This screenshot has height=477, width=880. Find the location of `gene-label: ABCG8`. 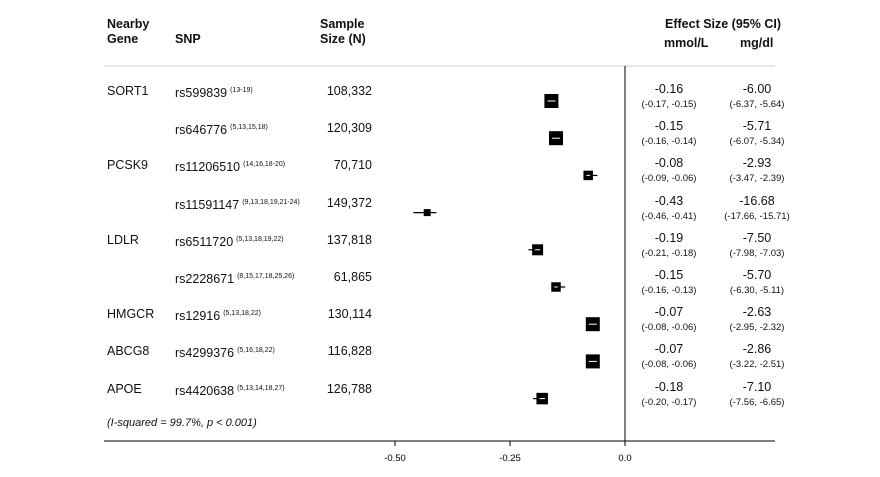

gene-label: ABCG8 is located at coordinates (128, 351).